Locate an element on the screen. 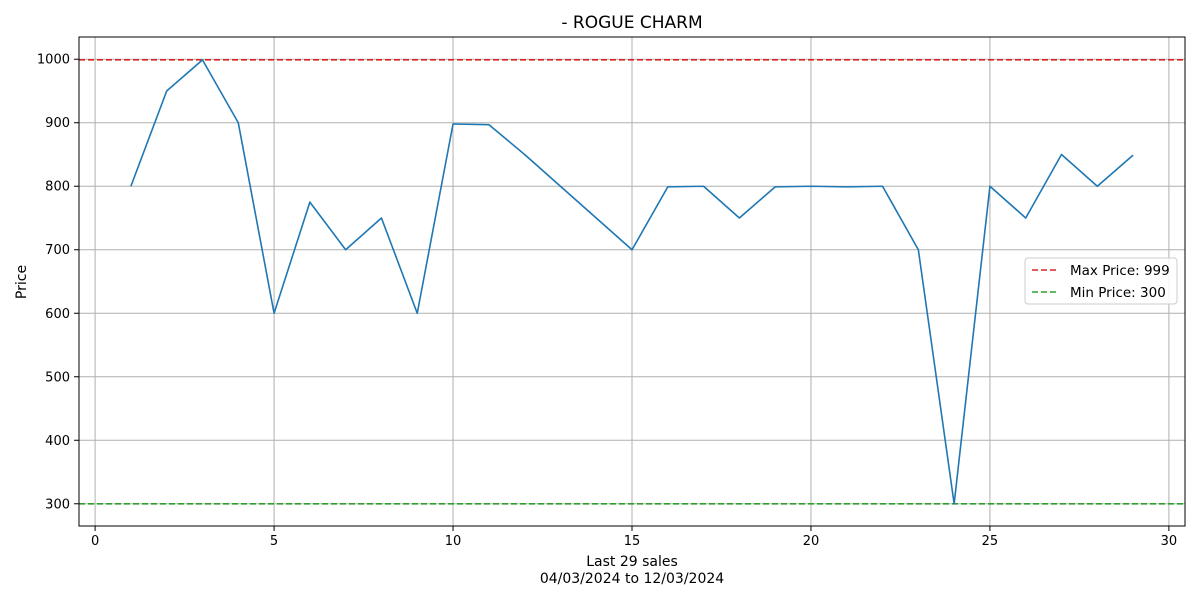 This screenshot has height=600, width=1200. x-tick-label: 15 is located at coordinates (632, 541).